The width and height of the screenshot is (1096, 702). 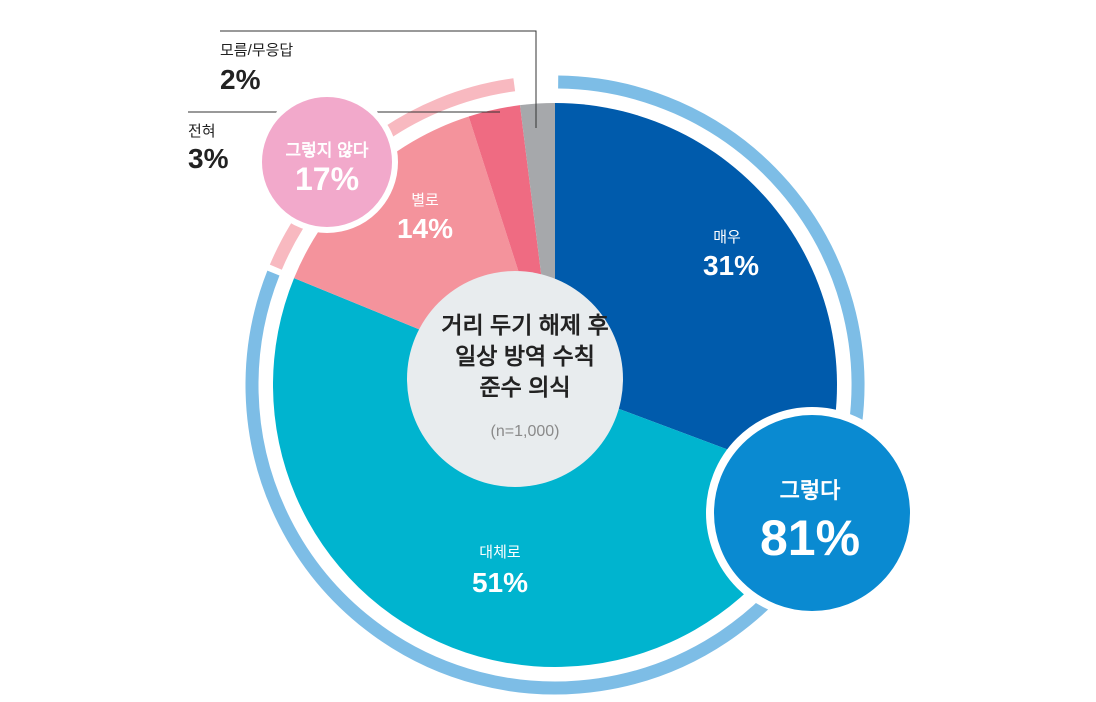 What do you see at coordinates (727, 237) in the screenshot?
I see `slice-label-maeu: 매우` at bounding box center [727, 237].